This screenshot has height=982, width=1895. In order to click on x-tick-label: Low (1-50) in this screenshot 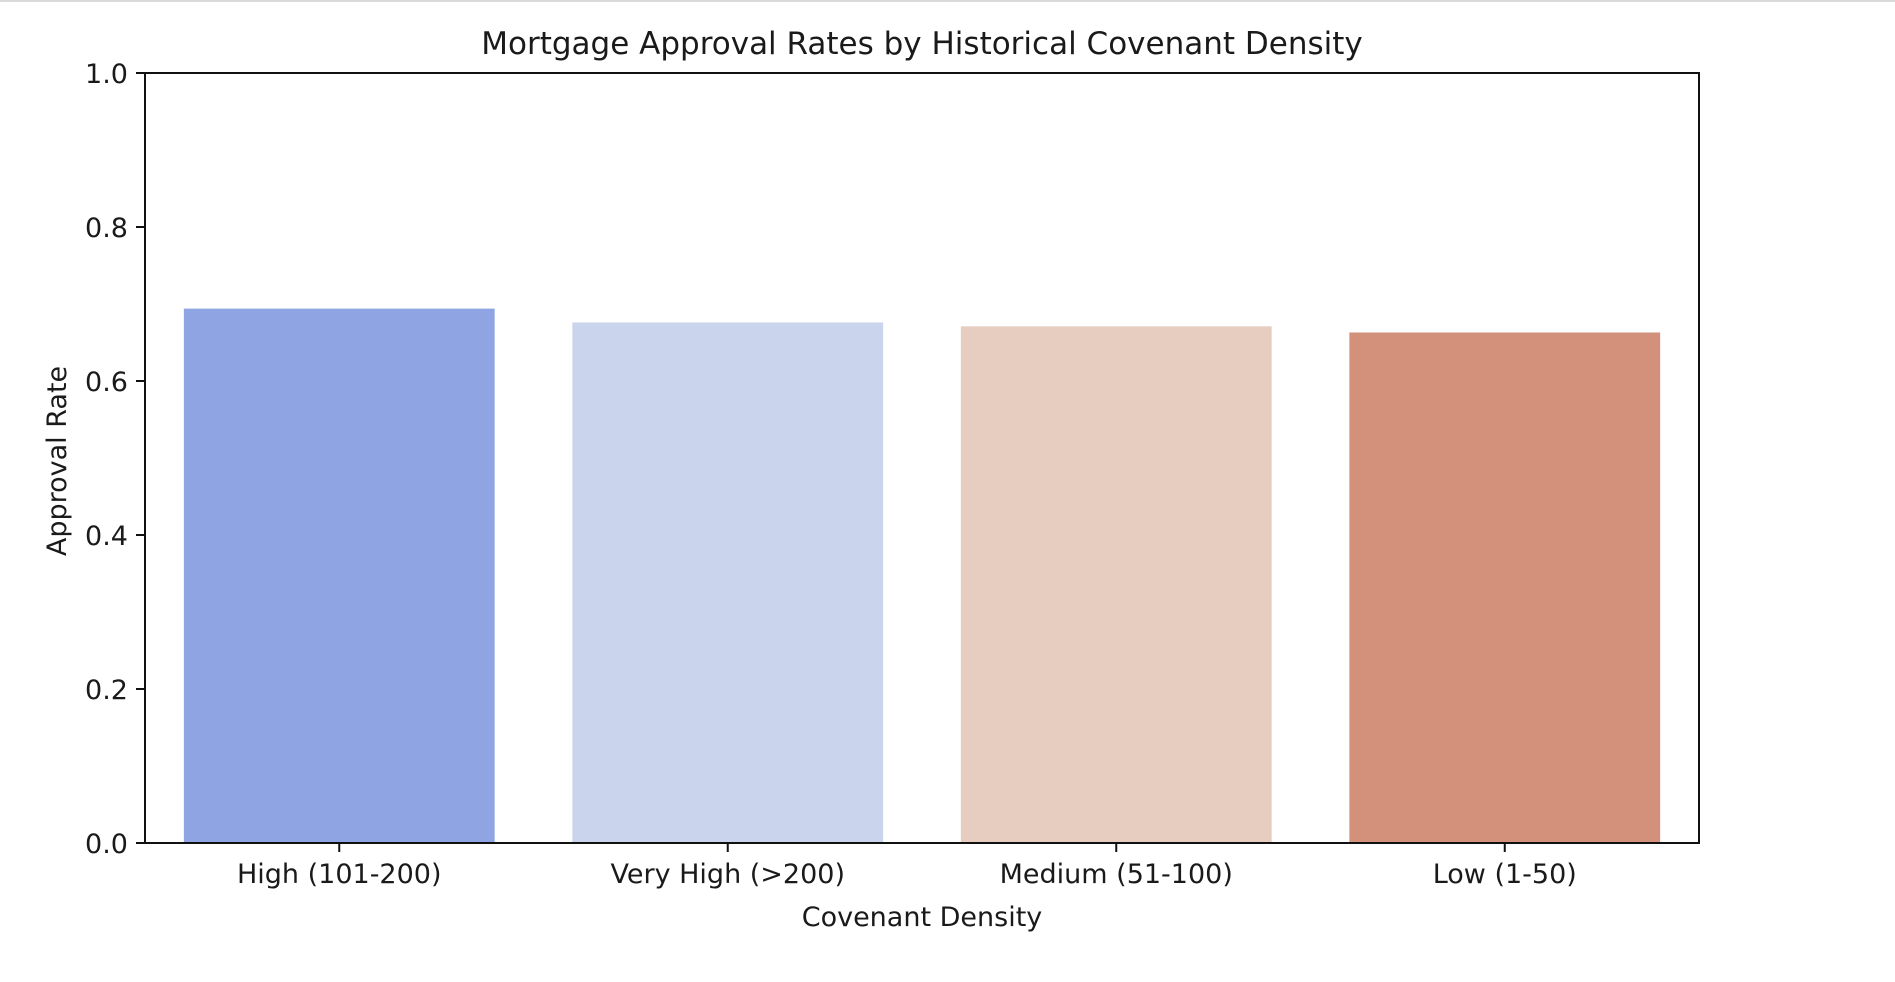, I will do `click(1505, 874)`.